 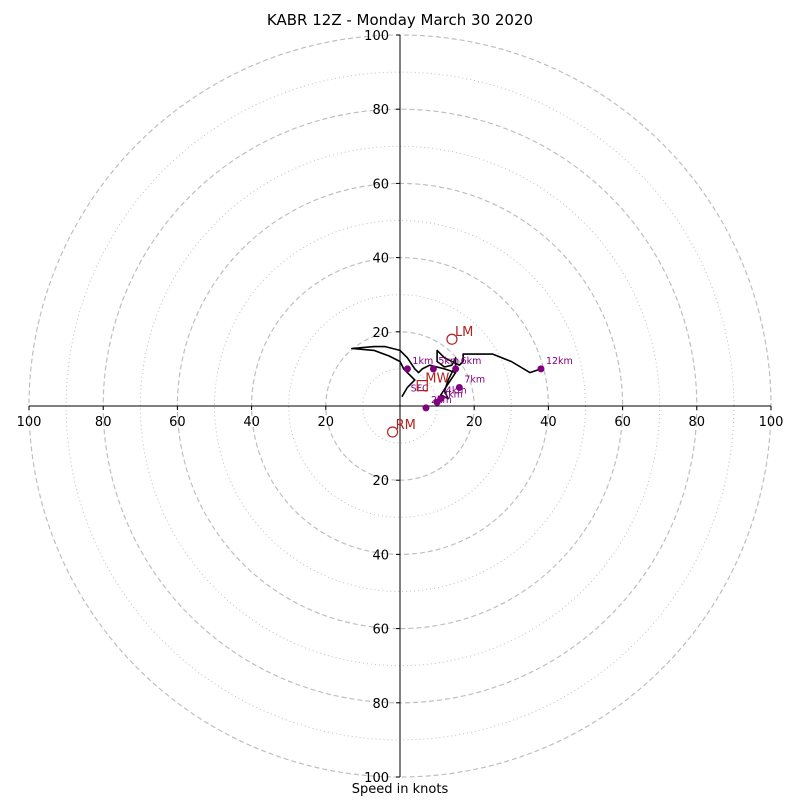 I want to click on height-marker-label: SFC, so click(x=420, y=389).